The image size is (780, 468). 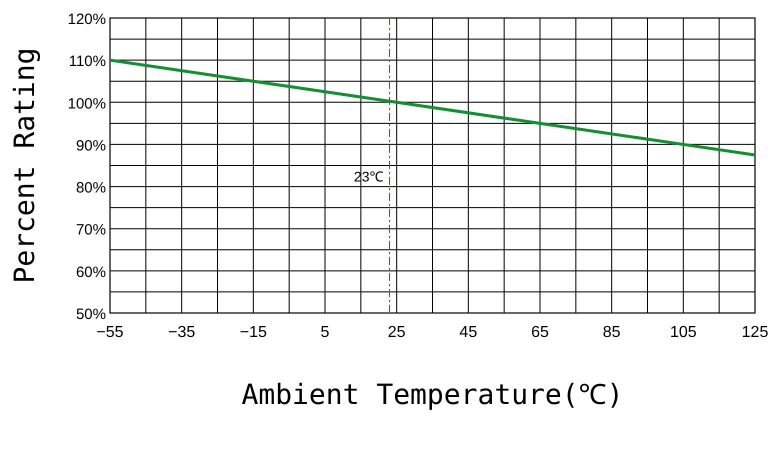 What do you see at coordinates (540, 332) in the screenshot?
I see `x-tick-label: 65` at bounding box center [540, 332].